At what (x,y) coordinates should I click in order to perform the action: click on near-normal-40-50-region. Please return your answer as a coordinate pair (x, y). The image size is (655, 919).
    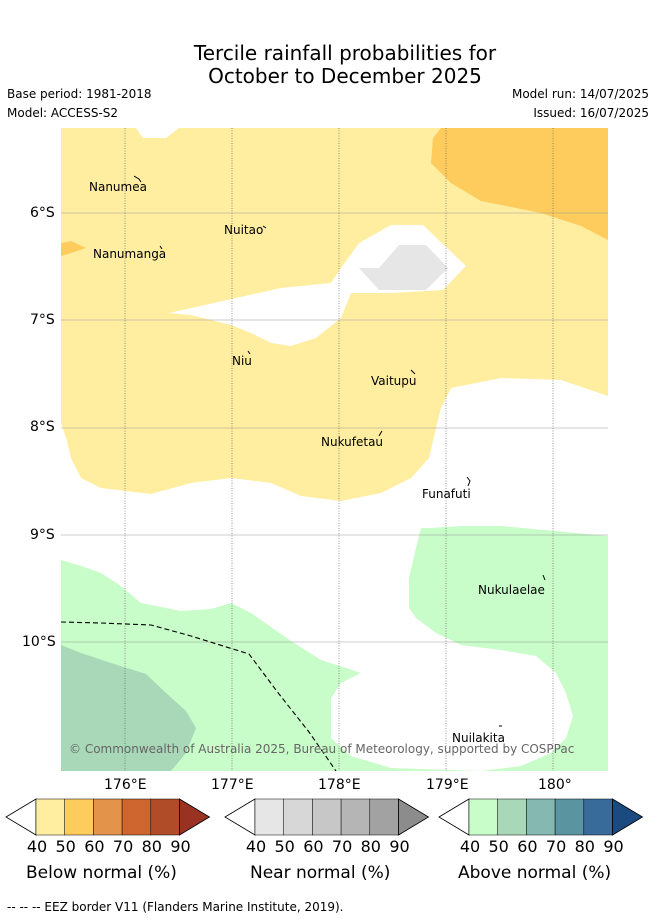
    Looking at the image, I should click on (403, 267).